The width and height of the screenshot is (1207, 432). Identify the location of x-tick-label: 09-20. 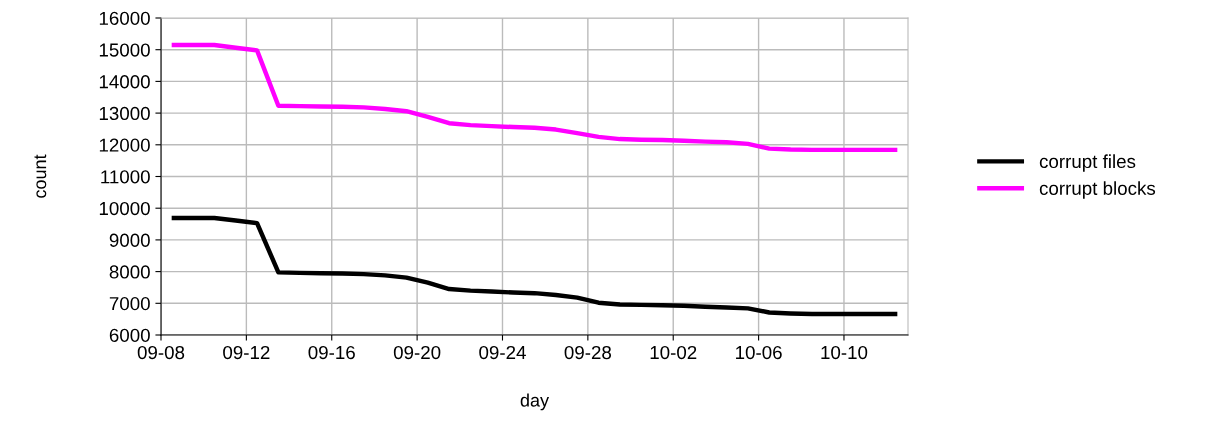
(417, 352).